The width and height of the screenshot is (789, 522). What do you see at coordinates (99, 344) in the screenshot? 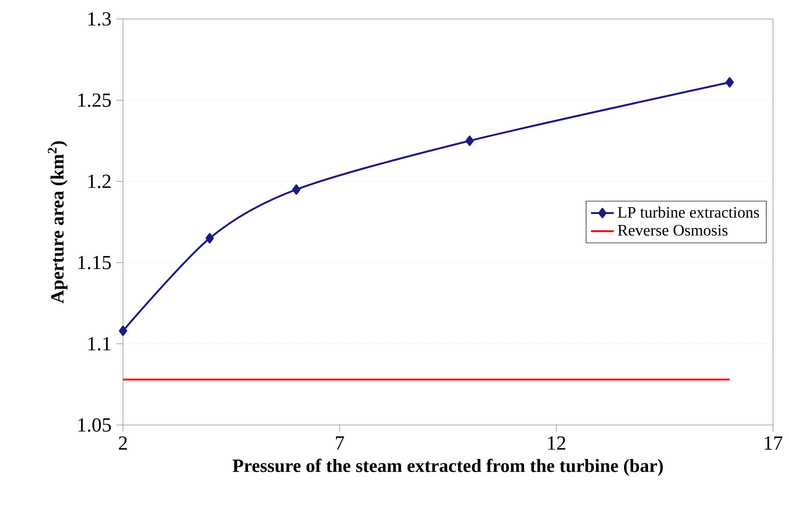
I see `y-tick-label: 1.1` at bounding box center [99, 344].